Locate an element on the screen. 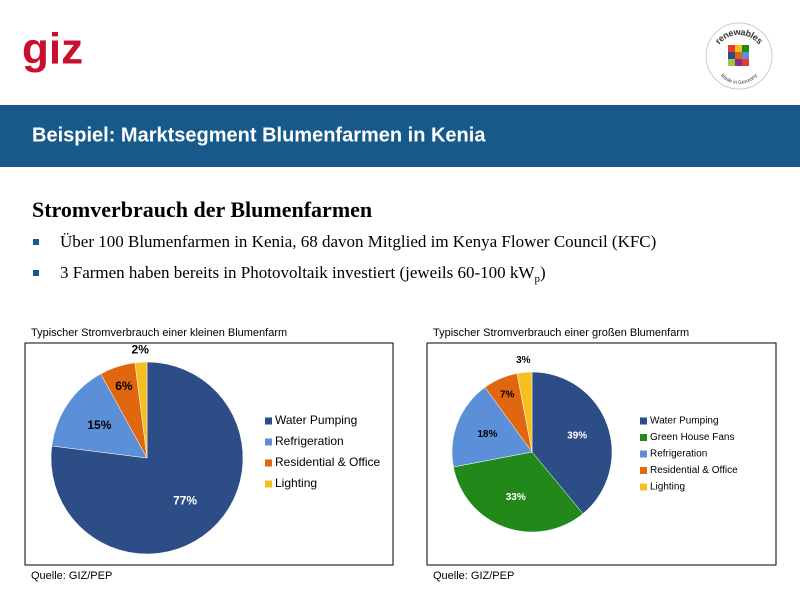 The height and width of the screenshot is (605, 800). logo: giz is located at coordinates (52, 49).